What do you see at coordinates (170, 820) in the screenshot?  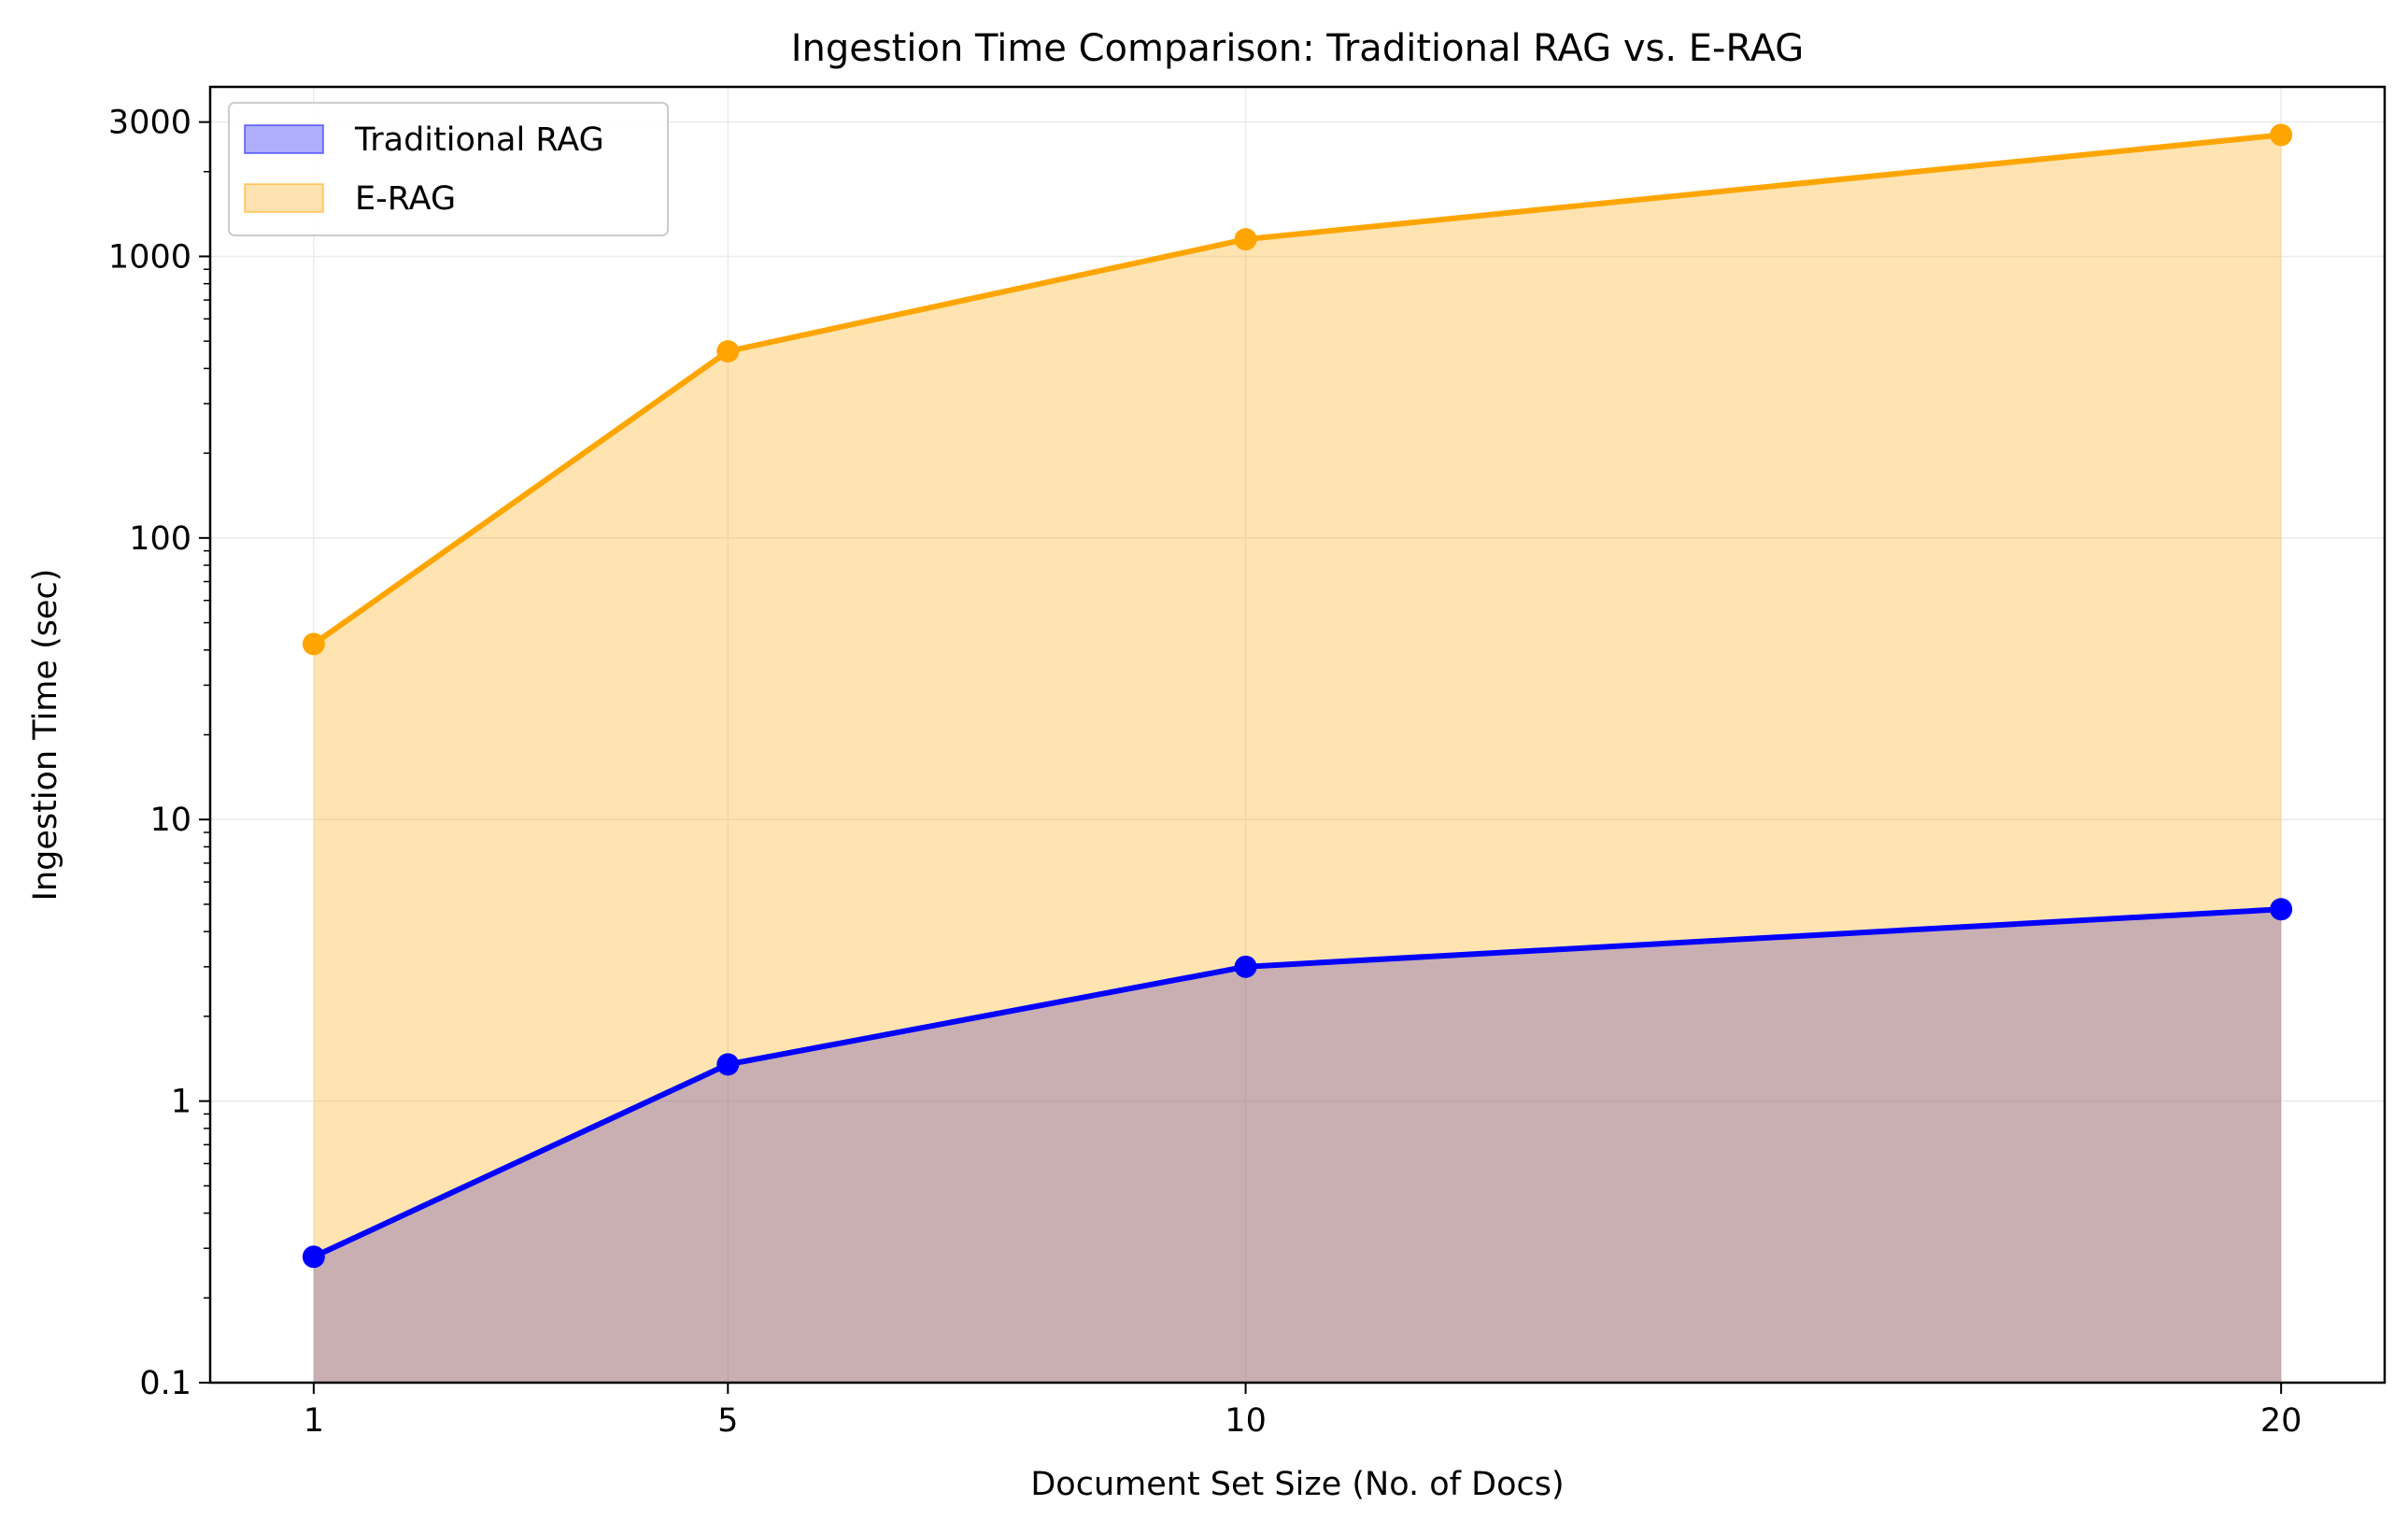 I see `y-tick-label: 10` at bounding box center [170, 820].